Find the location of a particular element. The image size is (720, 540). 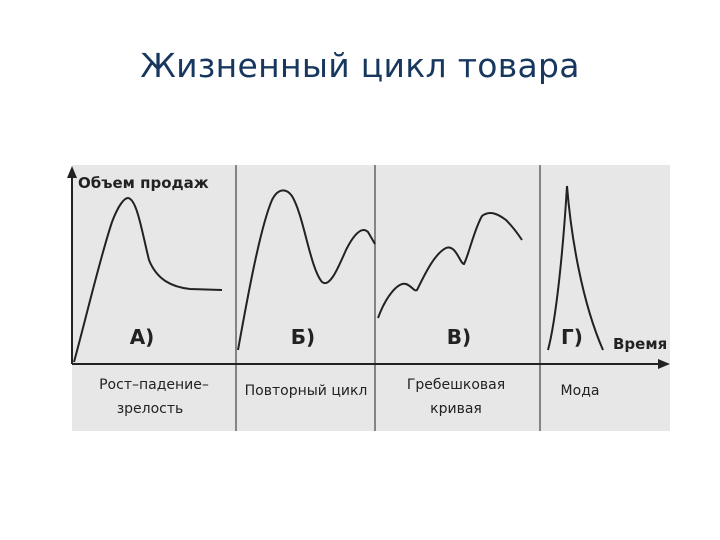

slide-title: Жизненный цикл товара is located at coordinates (360, 65).